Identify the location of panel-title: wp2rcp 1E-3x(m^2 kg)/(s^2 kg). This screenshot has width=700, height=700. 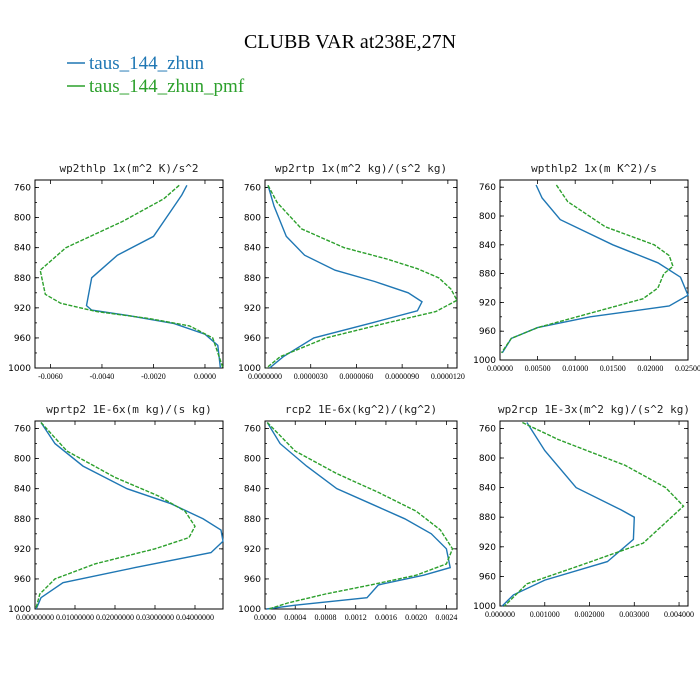
(594, 409).